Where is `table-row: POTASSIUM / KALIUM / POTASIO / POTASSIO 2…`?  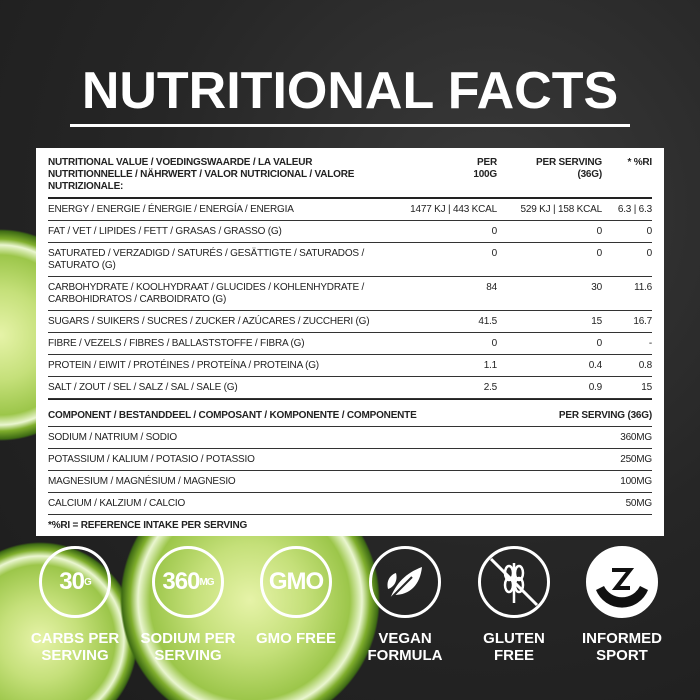 table-row: POTASSIUM / KALIUM / POTASIO / POTASSIO 2… is located at coordinates (350, 460).